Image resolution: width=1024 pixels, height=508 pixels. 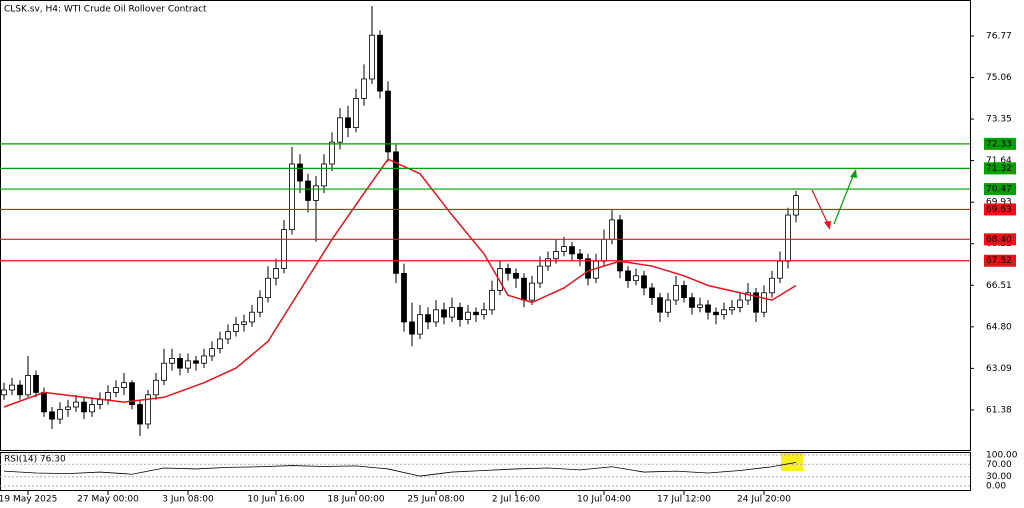 I want to click on y-tick-label: 73.35, so click(x=999, y=120).